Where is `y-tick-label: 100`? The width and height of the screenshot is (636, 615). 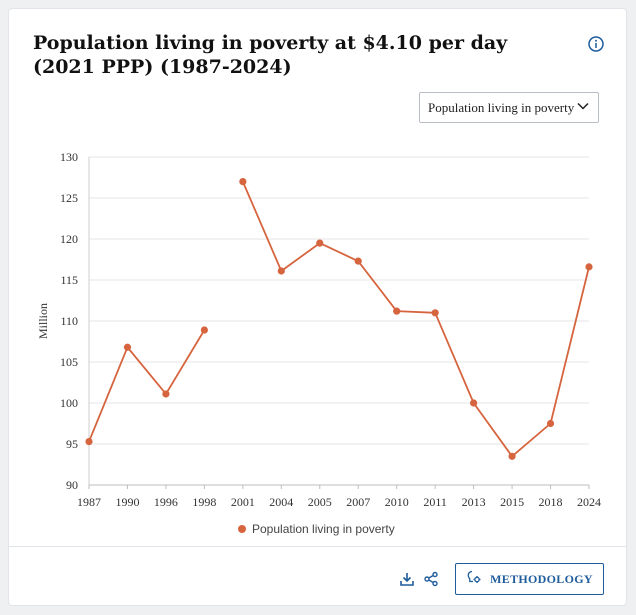
y-tick-label: 100 is located at coordinates (69, 403).